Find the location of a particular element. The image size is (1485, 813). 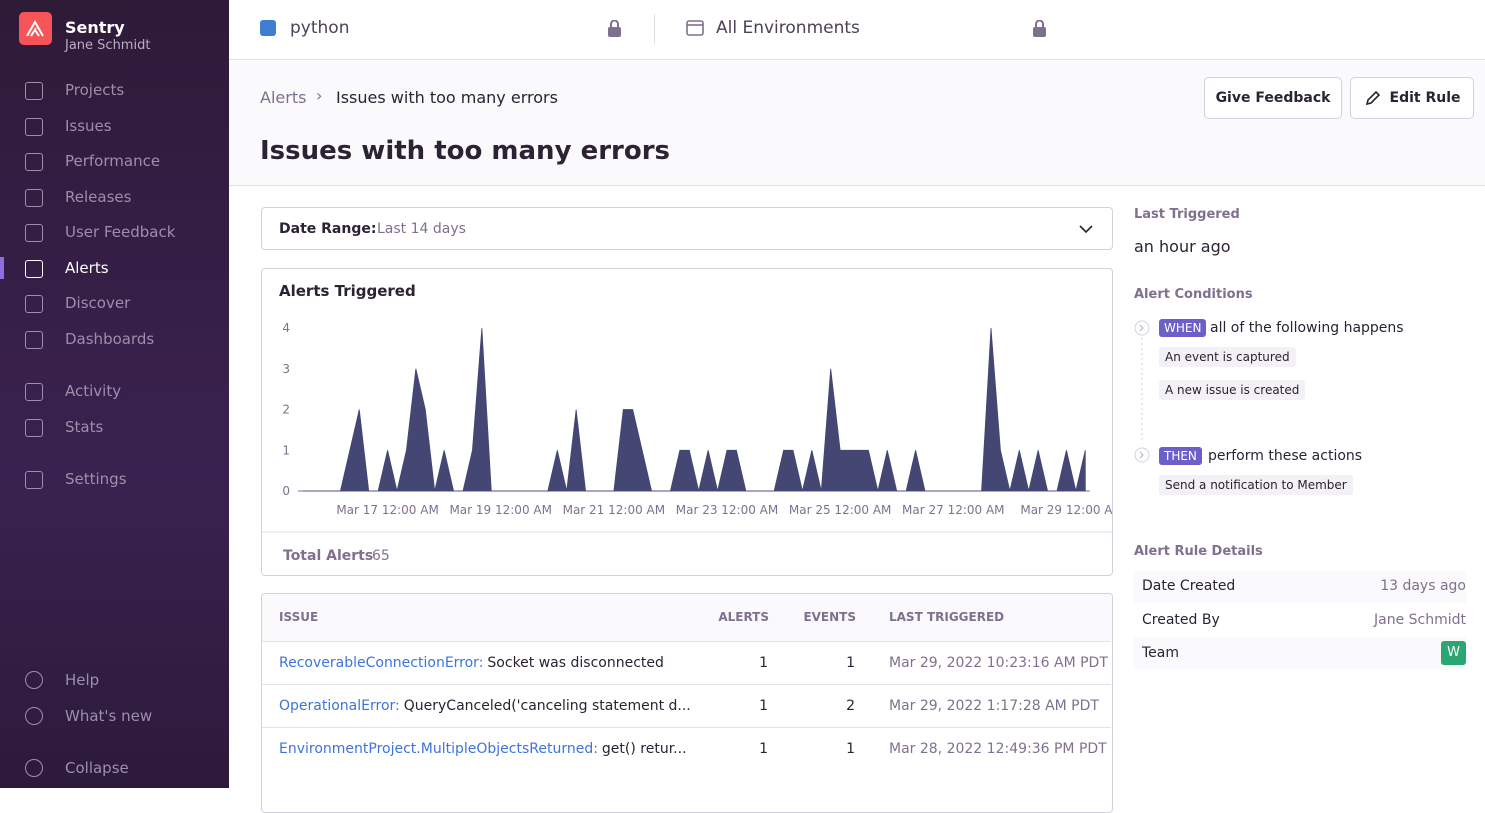

detail-label: Date Created is located at coordinates (1189, 586).